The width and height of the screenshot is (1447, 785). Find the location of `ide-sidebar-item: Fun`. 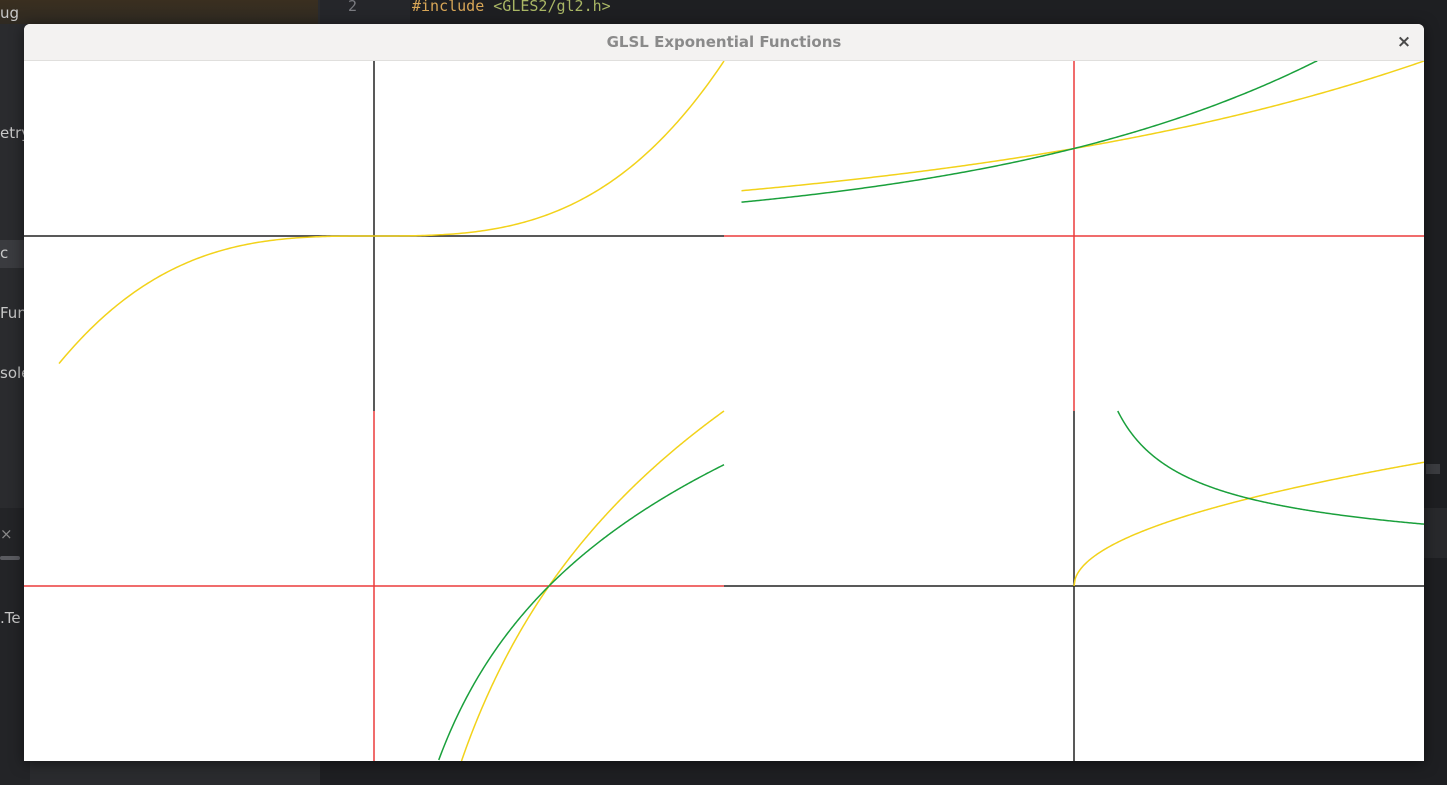

ide-sidebar-item: Fun is located at coordinates (13, 313).